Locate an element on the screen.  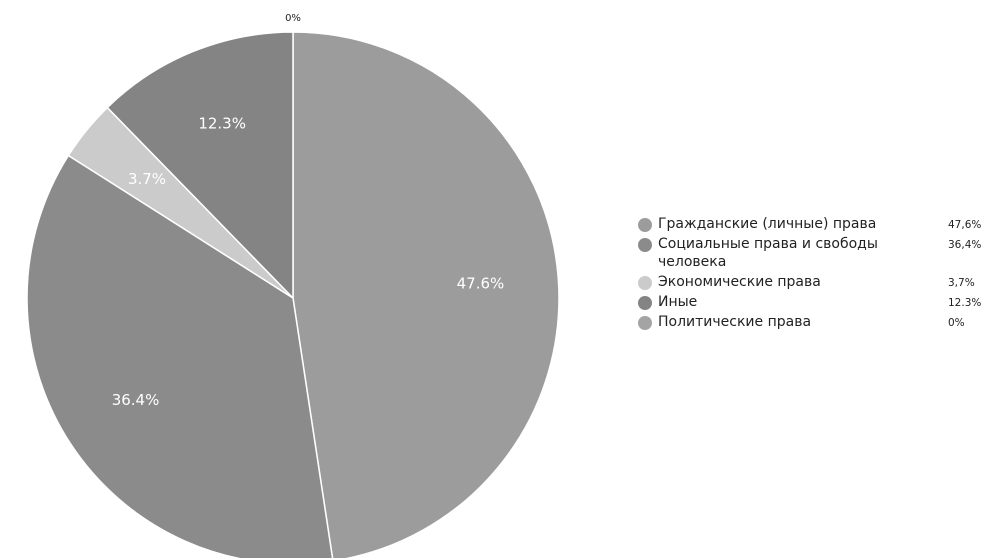
legend-item-other: Иные 12.3% is located at coordinates (815, 302).